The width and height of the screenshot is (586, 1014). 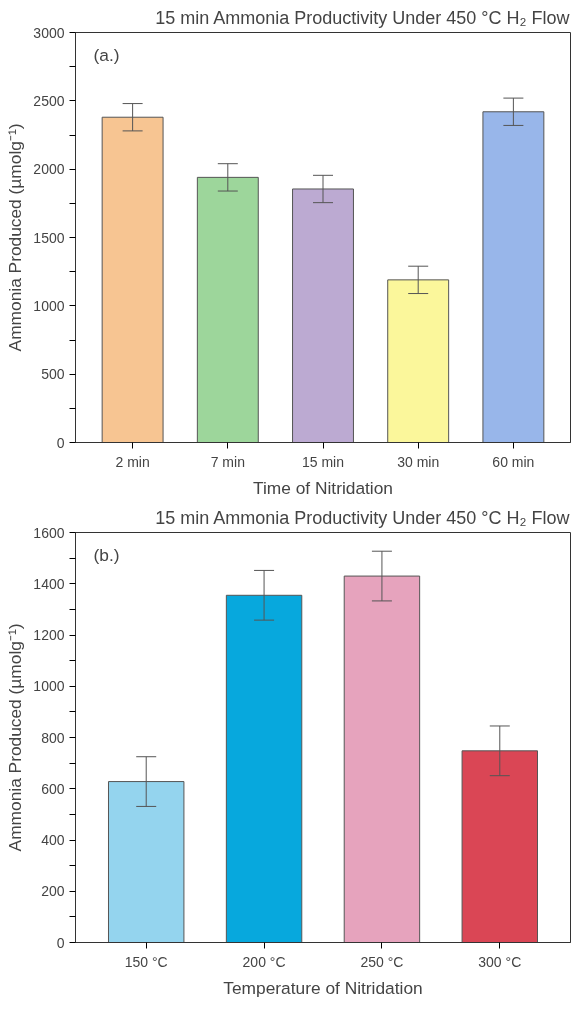 I want to click on y-tick-label: 400, so click(x=53, y=840).